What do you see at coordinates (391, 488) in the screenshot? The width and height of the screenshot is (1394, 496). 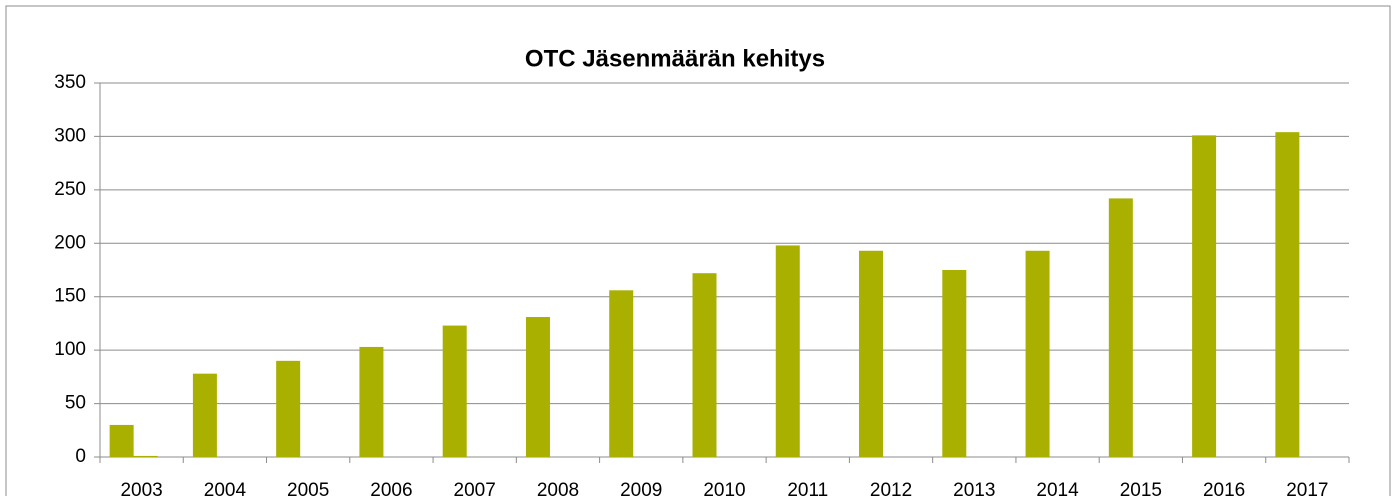 I see `x-tick-label: 2006` at bounding box center [391, 488].